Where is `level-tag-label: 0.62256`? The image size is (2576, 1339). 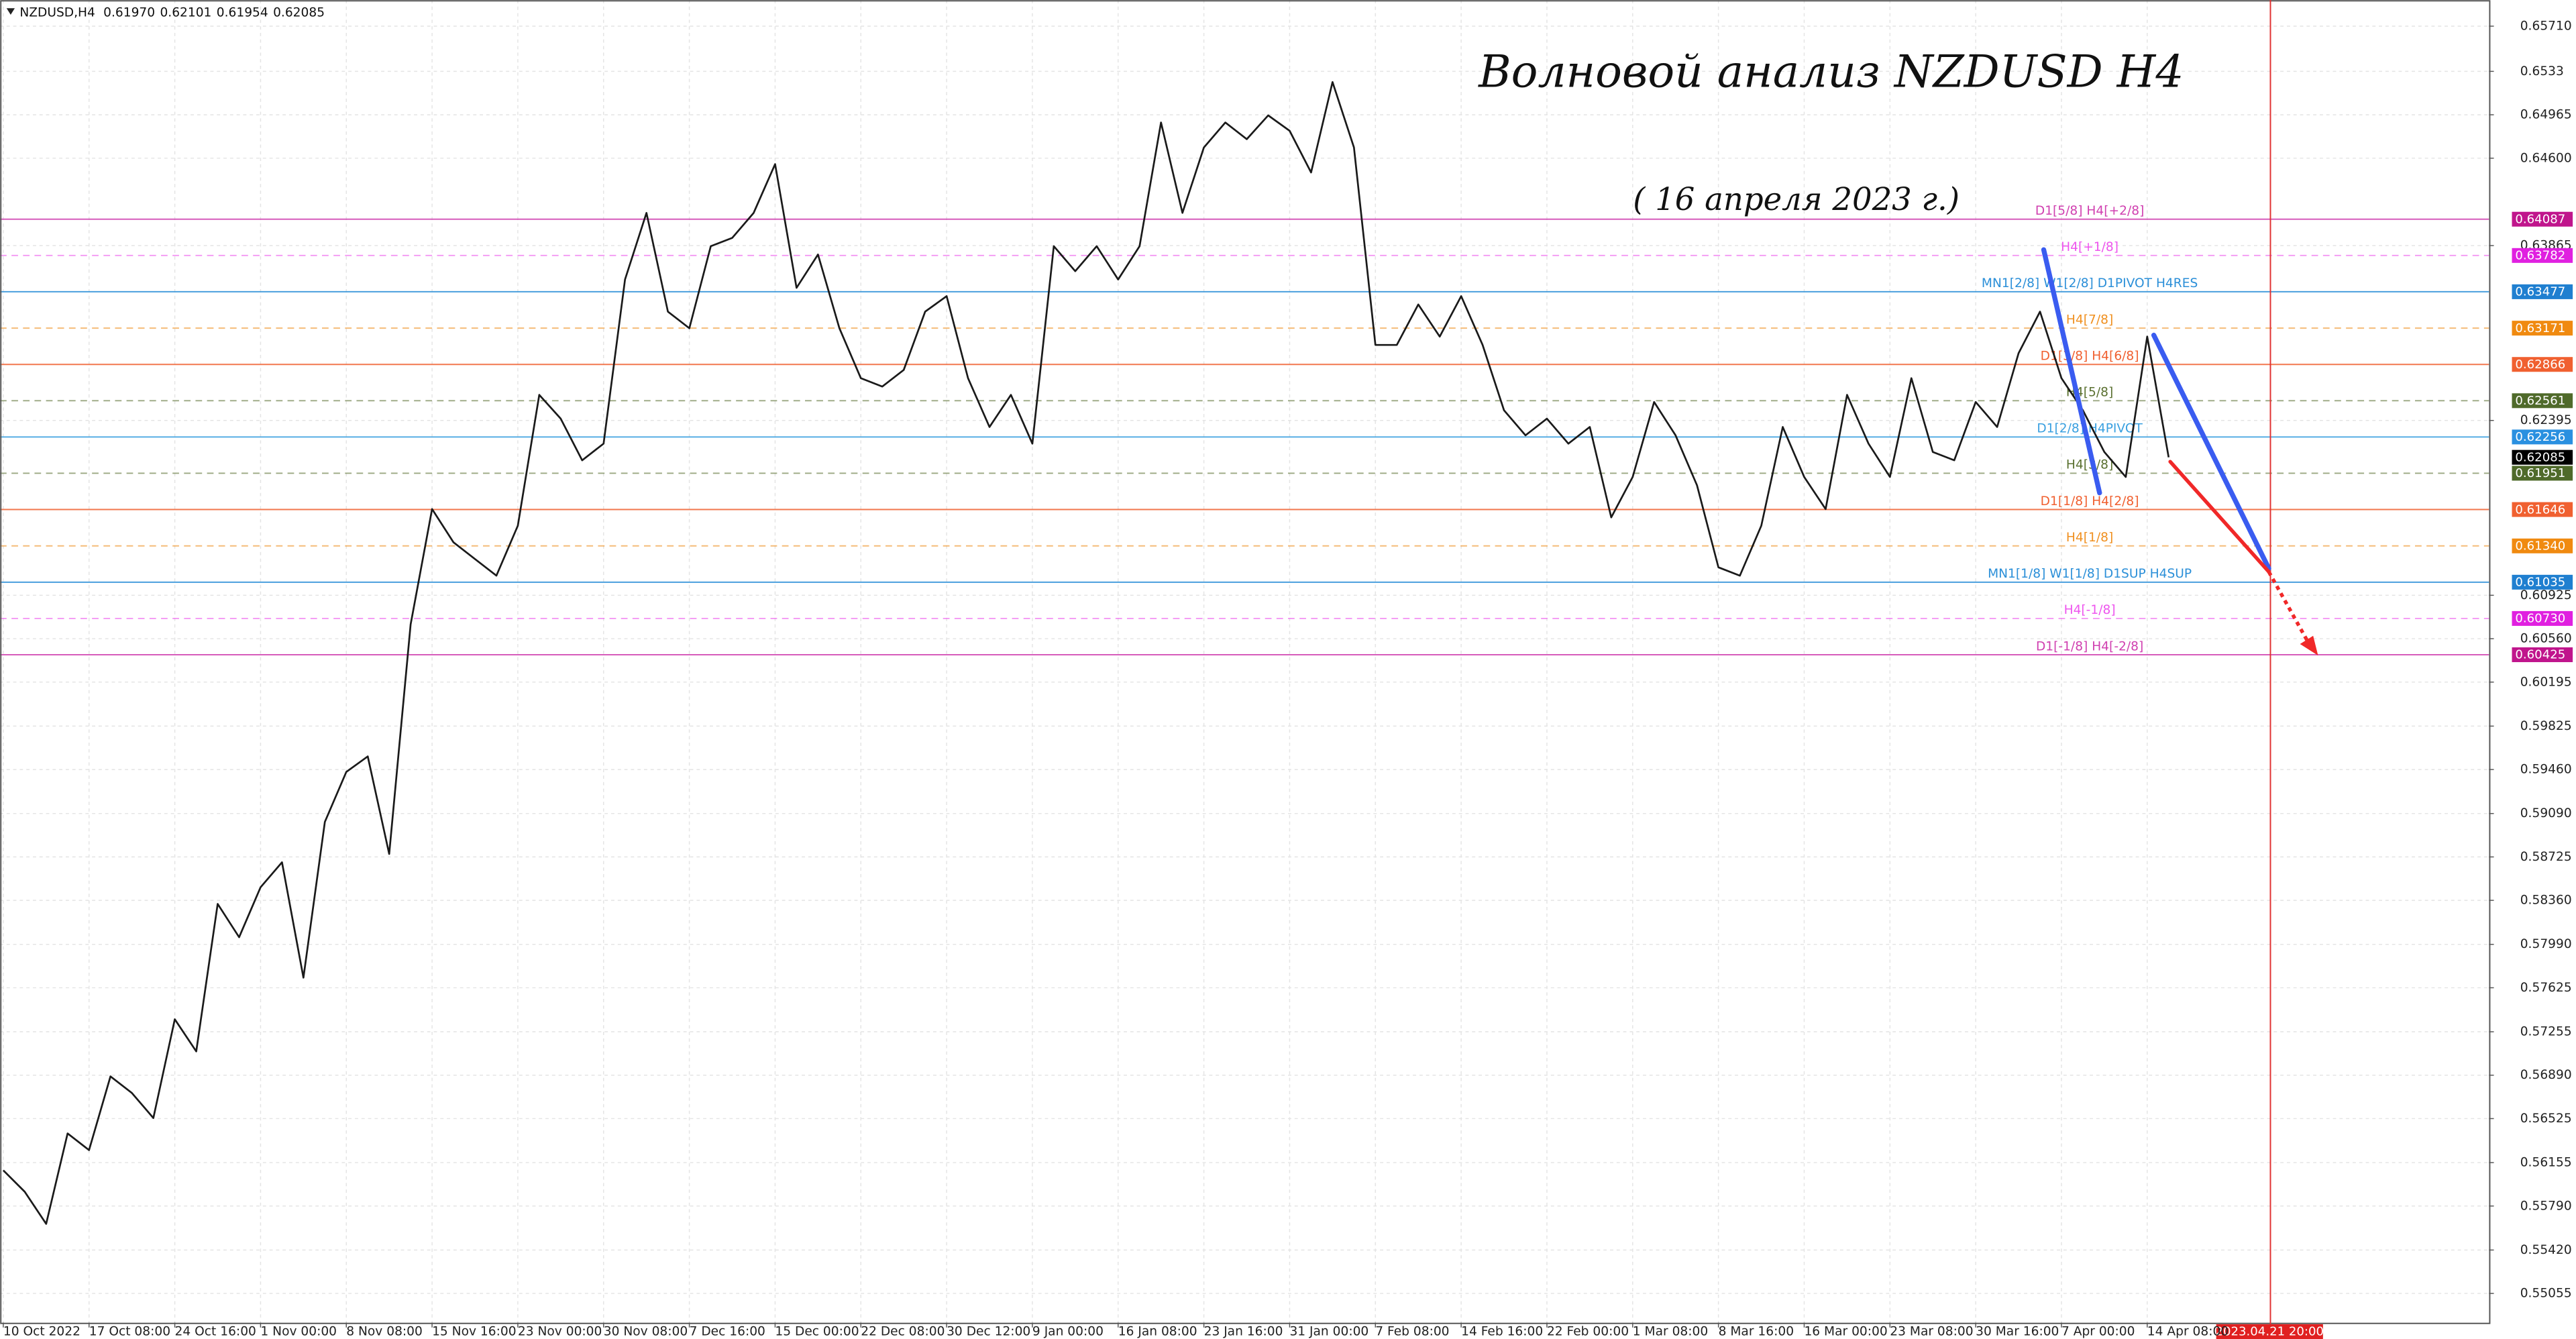 level-tag-label: 0.62256 is located at coordinates (2540, 437).